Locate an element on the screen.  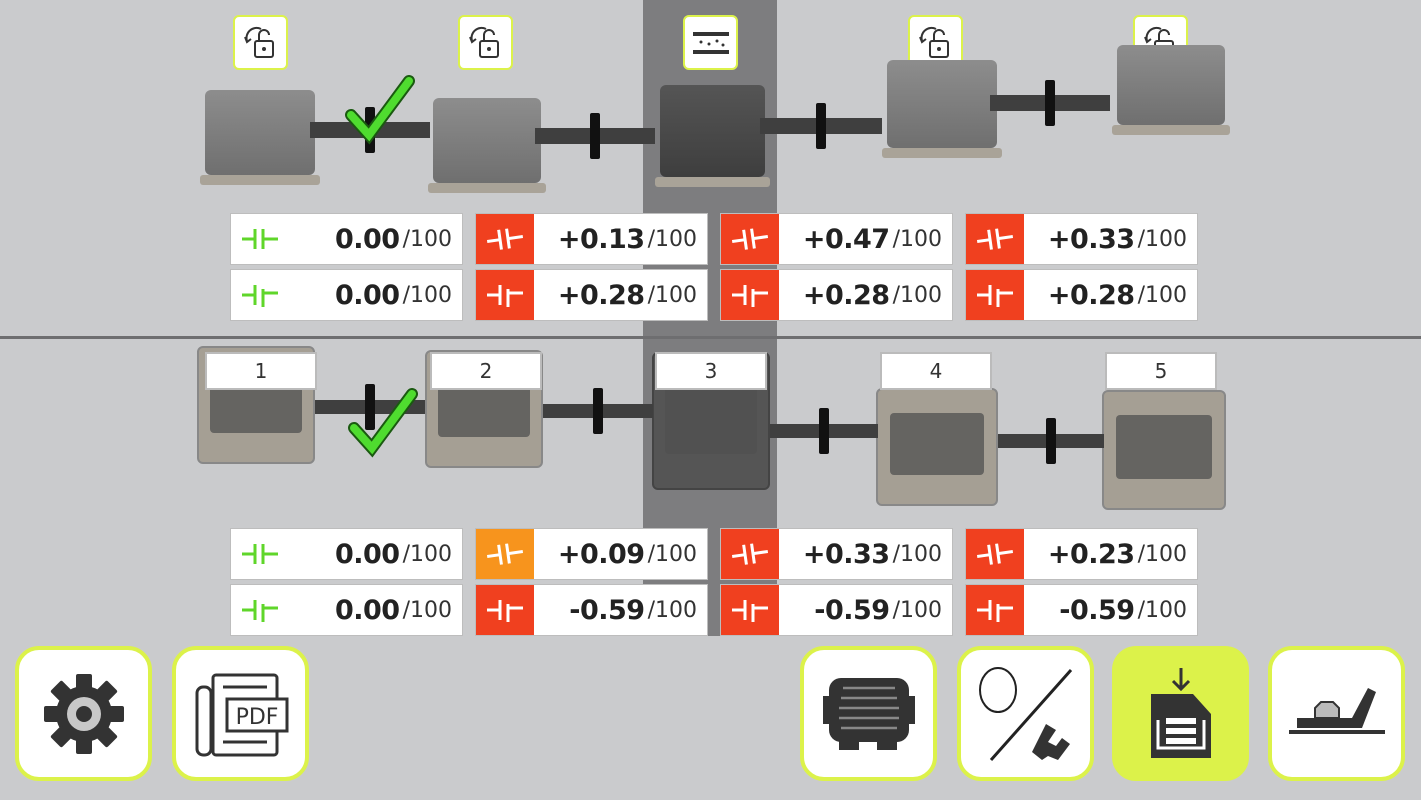
machine-button is located at coordinates (868, 713).